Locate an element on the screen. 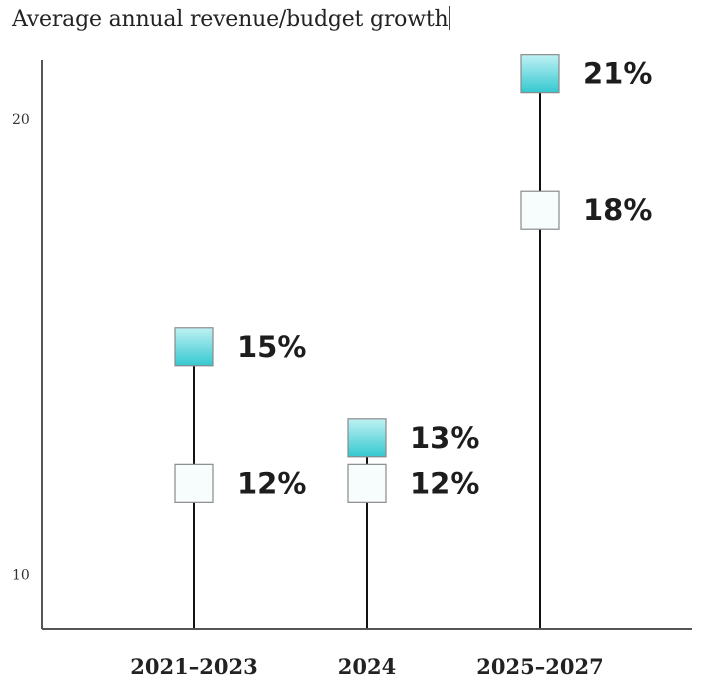 The height and width of the screenshot is (687, 710). x-tick-label: 2025–2027 is located at coordinates (539, 666).